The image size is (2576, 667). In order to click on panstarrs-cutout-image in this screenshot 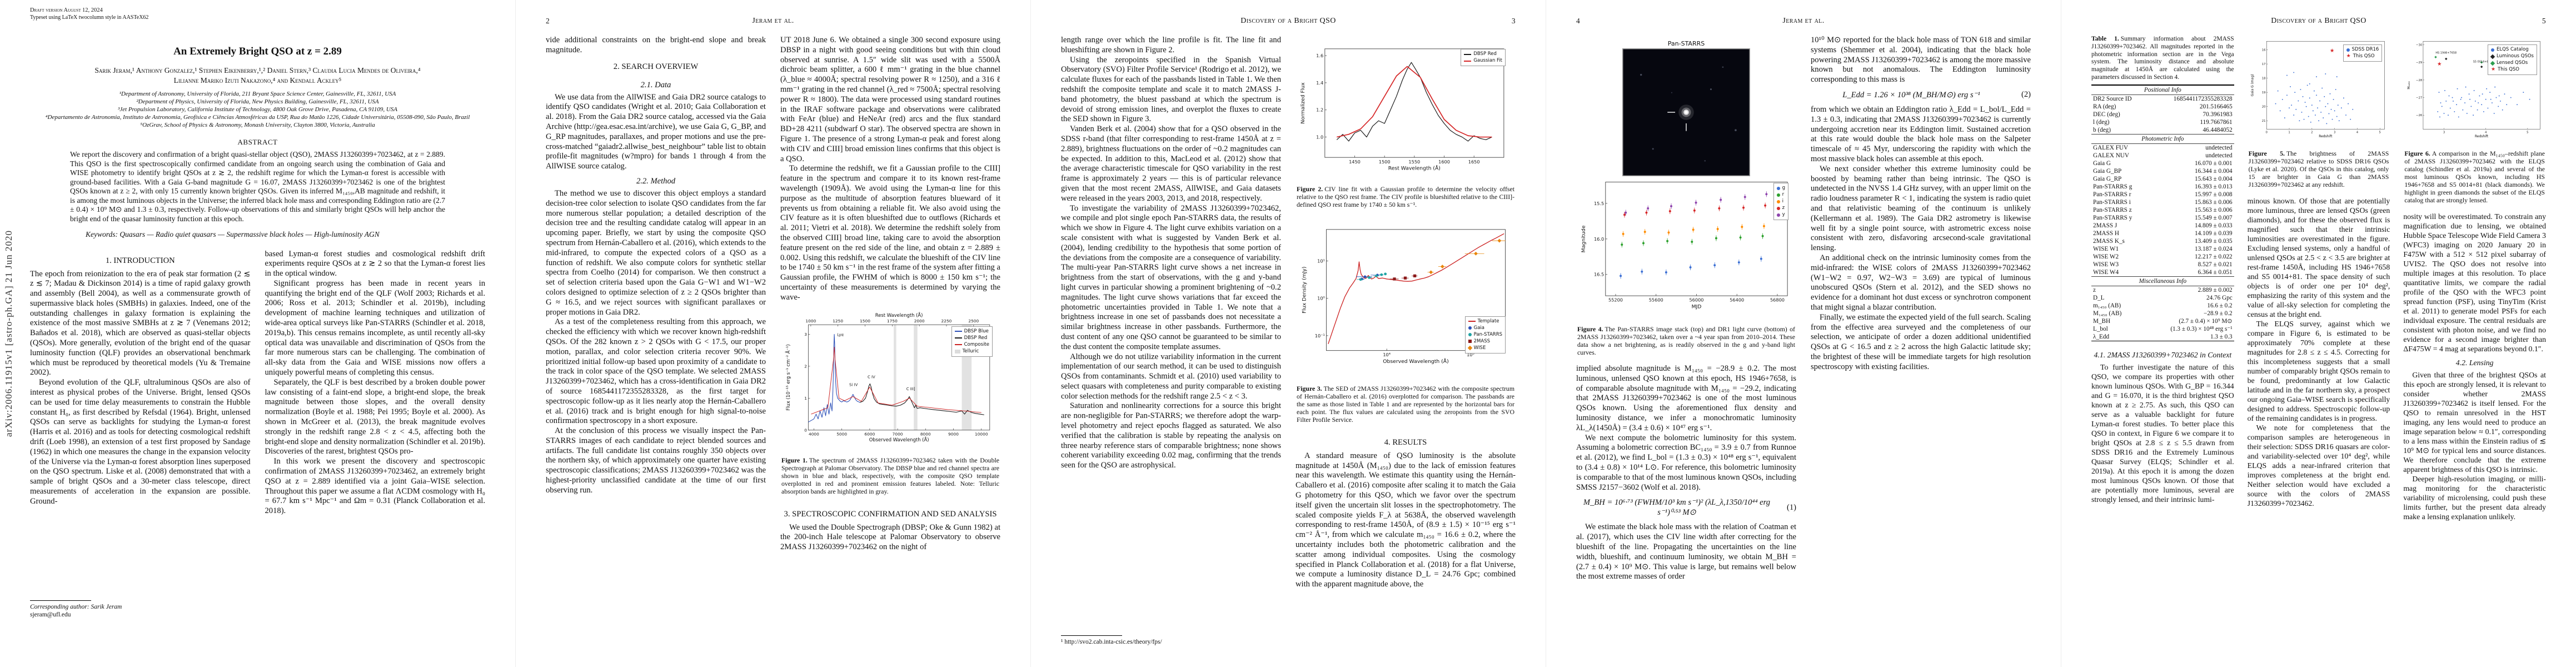, I will do `click(1686, 112)`.